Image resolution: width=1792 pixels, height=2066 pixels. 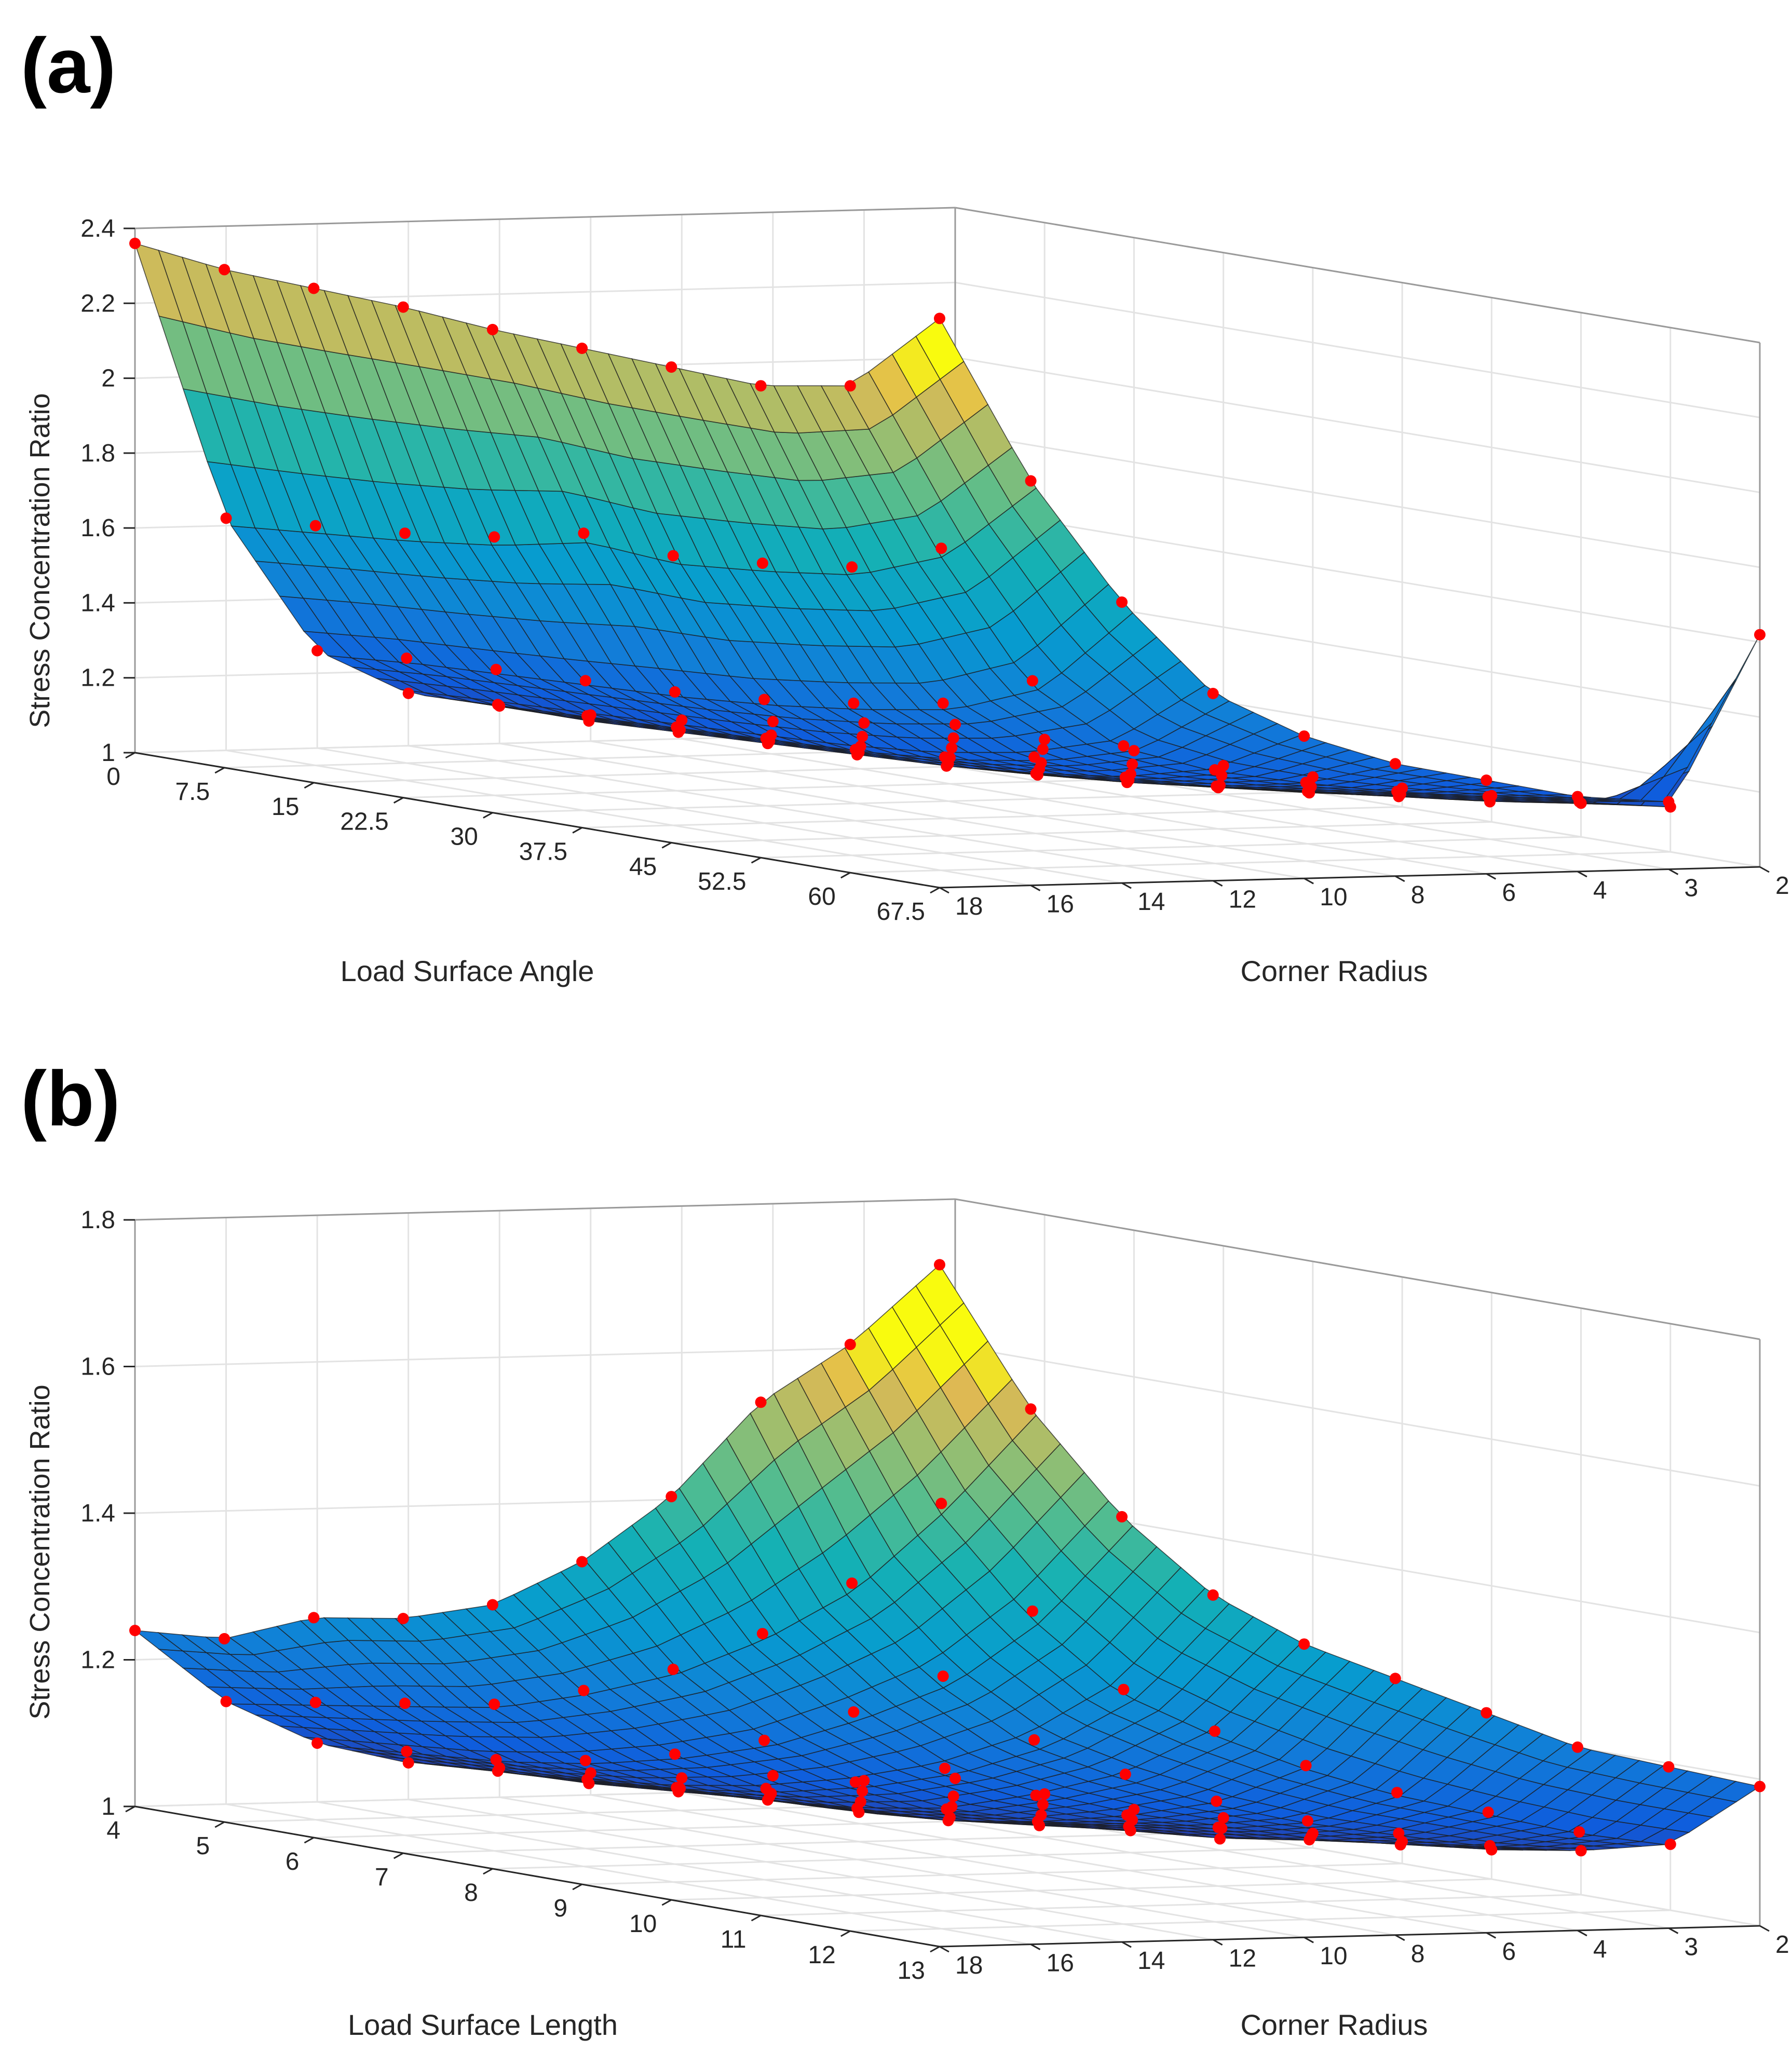 What do you see at coordinates (382, 1877) in the screenshot?
I see `x-tick-label: 7` at bounding box center [382, 1877].